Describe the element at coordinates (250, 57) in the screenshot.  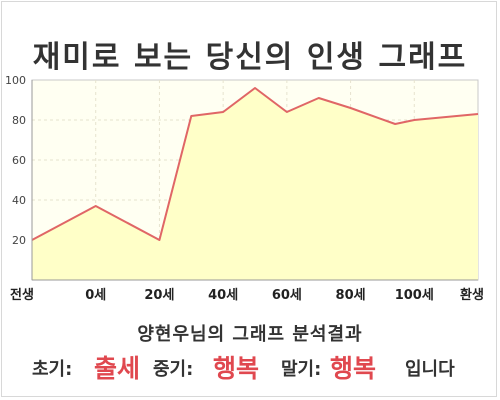
I see `page-title: 재미로 보는 당신의 인생 그래프` at that location.